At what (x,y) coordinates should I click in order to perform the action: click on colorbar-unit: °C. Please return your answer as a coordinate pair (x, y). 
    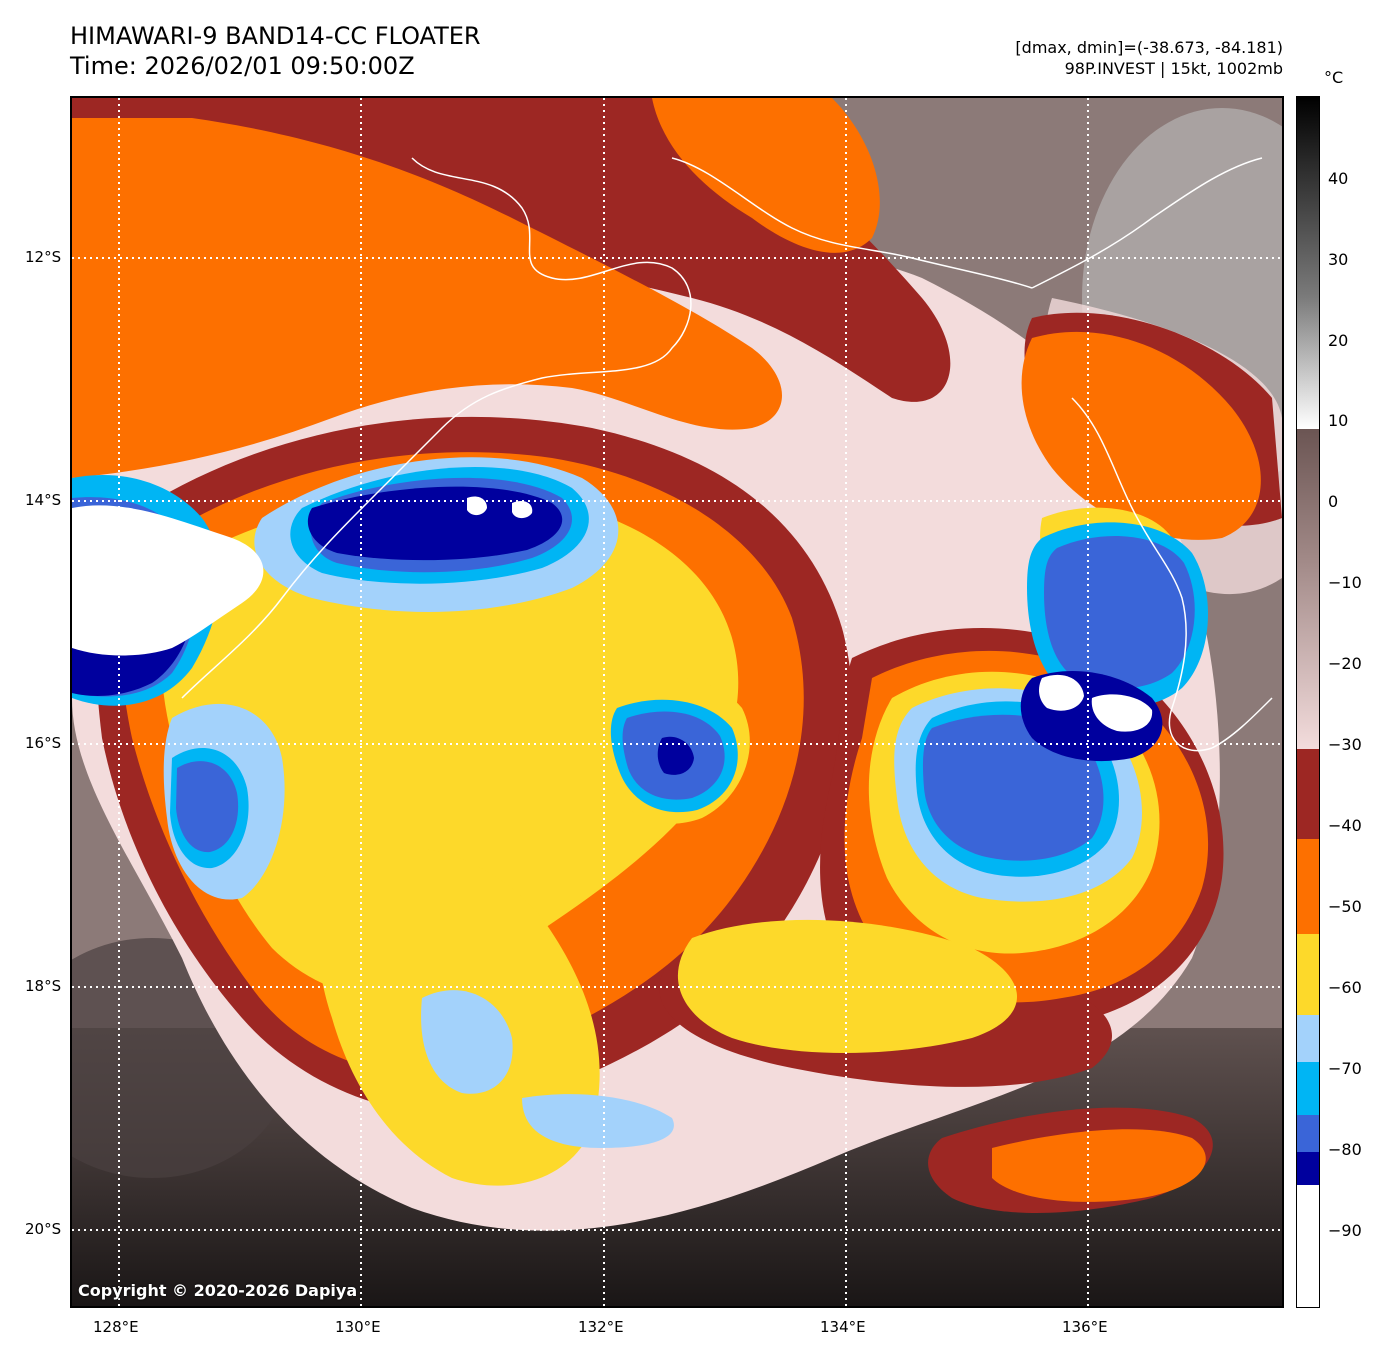
    Looking at the image, I should click on (1334, 77).